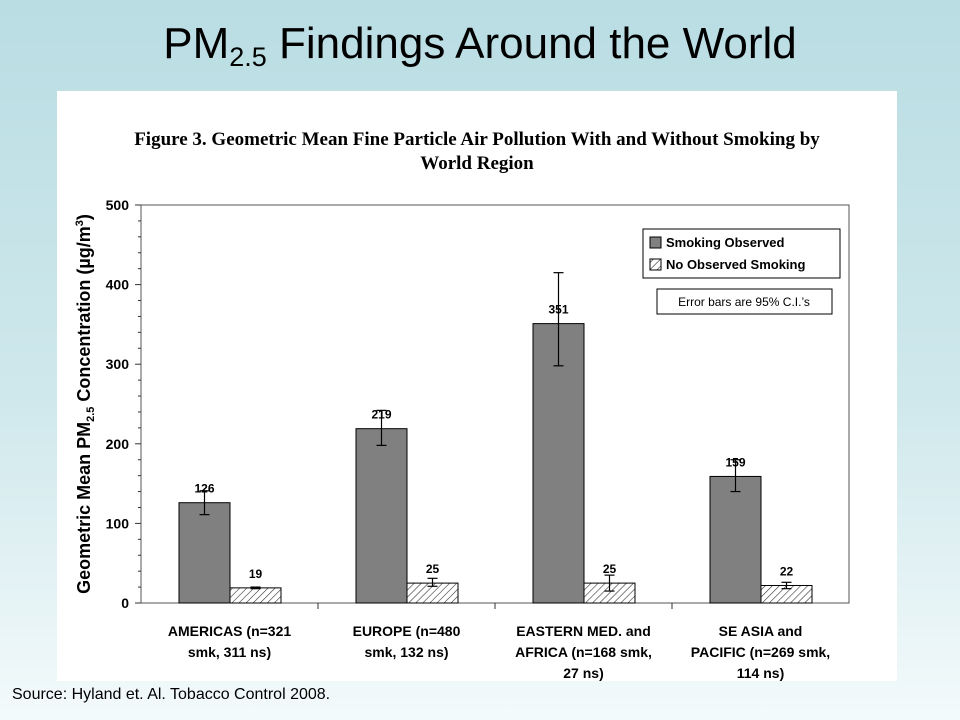 The image size is (960, 720). I want to click on bar-no-observed-smoking, so click(255, 595).